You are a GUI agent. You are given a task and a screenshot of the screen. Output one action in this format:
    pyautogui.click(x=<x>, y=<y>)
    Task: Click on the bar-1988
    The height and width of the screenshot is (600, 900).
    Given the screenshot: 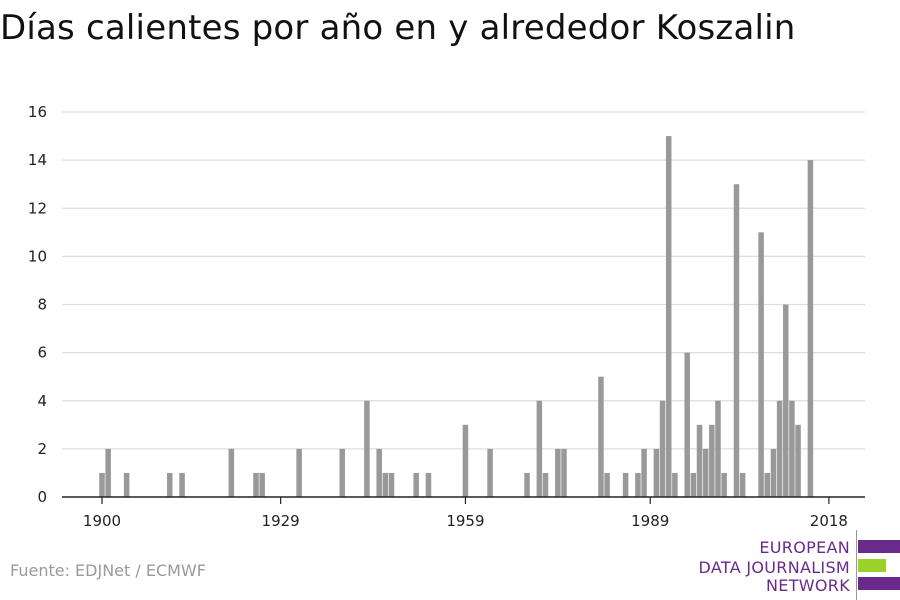 What is the action you would take?
    pyautogui.click(x=644, y=473)
    